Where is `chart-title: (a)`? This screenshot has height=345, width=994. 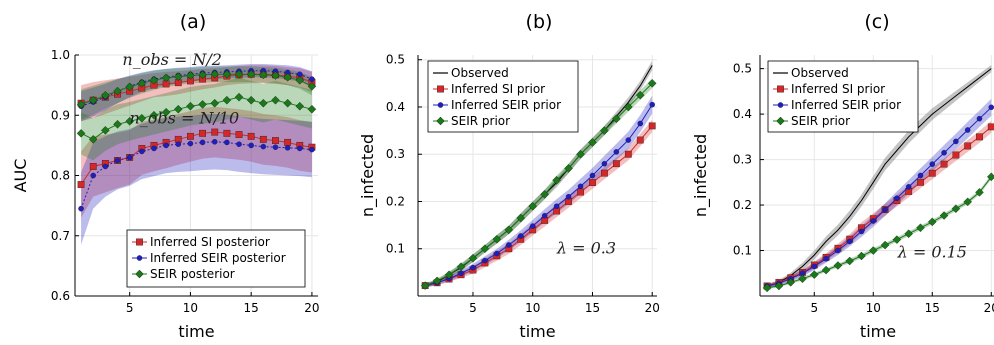
chart-title: (a) is located at coordinates (193, 22).